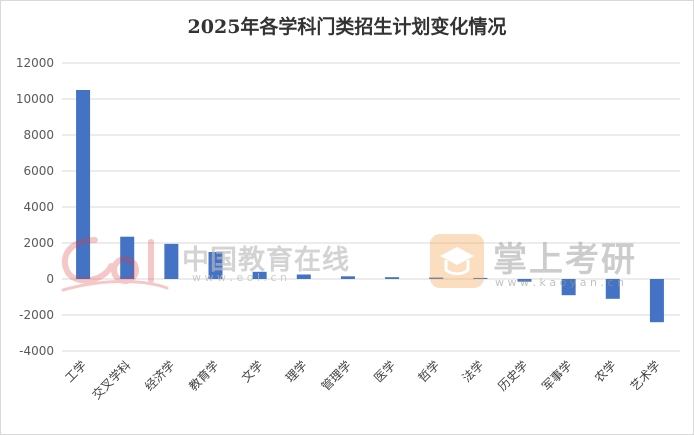 The image size is (694, 435). Describe the element at coordinates (347, 27) in the screenshot. I see `chart-title: 2025年各学科门类招生计划变化情况` at that location.